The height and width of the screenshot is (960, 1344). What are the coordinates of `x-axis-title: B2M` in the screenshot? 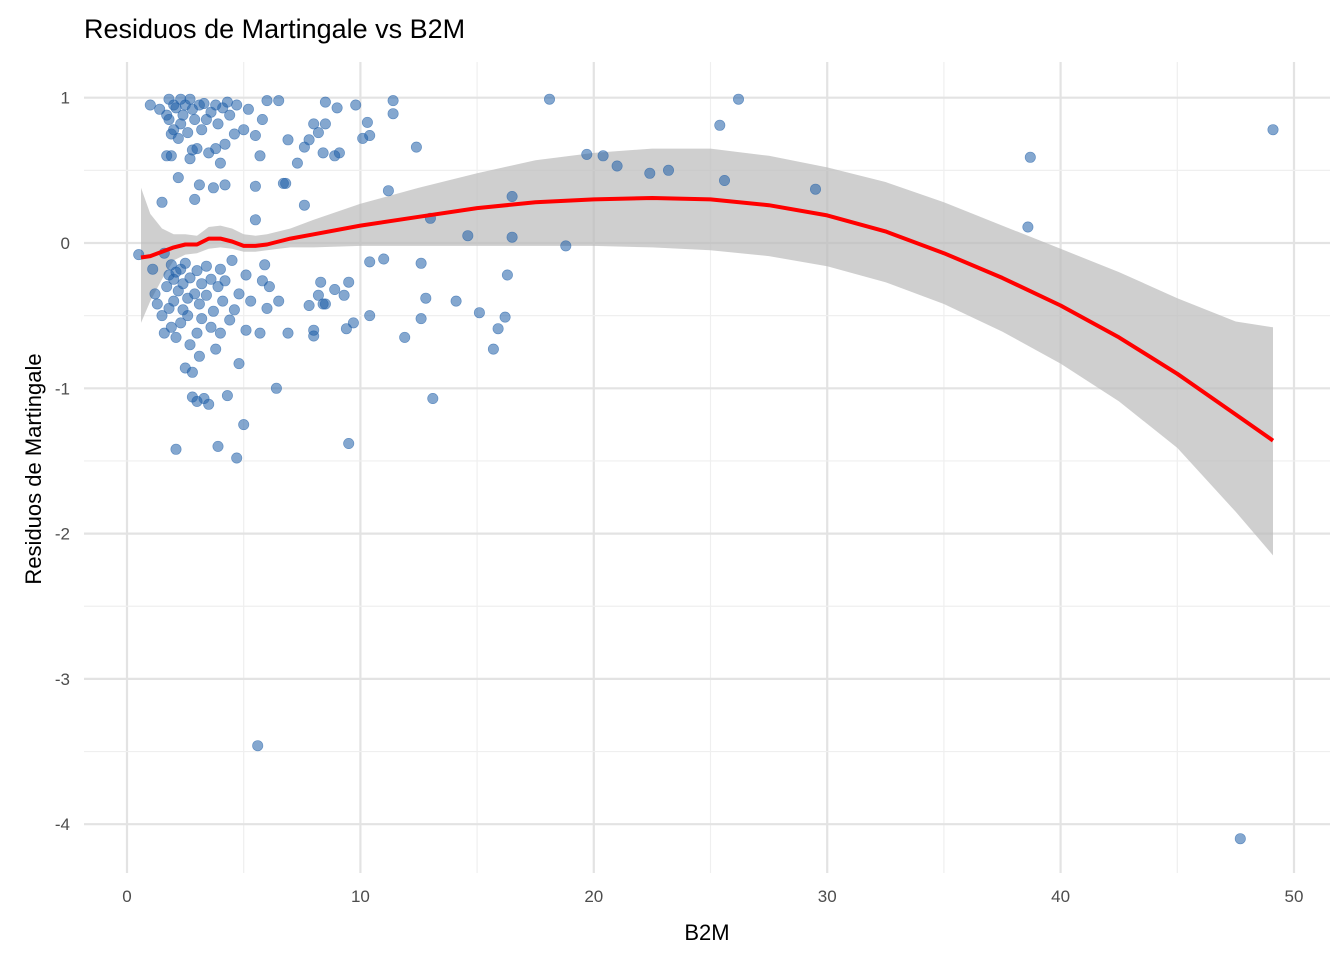 It's located at (706, 932).